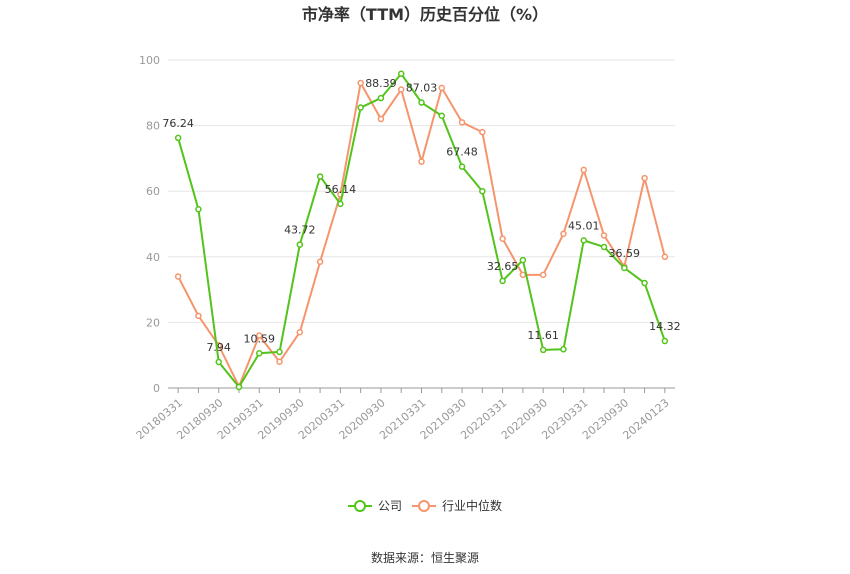 Image resolution: width=850 pixels, height=574 pixels. Describe the element at coordinates (153, 257) in the screenshot. I see `y-tick-label: 40` at that location.